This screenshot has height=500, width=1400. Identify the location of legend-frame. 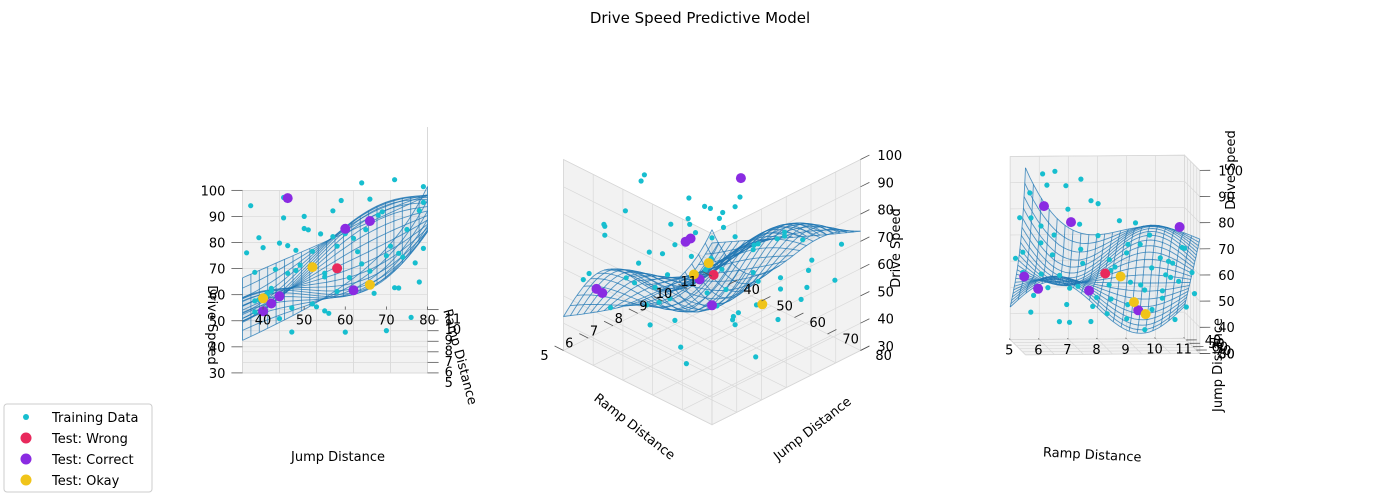
(78, 448).